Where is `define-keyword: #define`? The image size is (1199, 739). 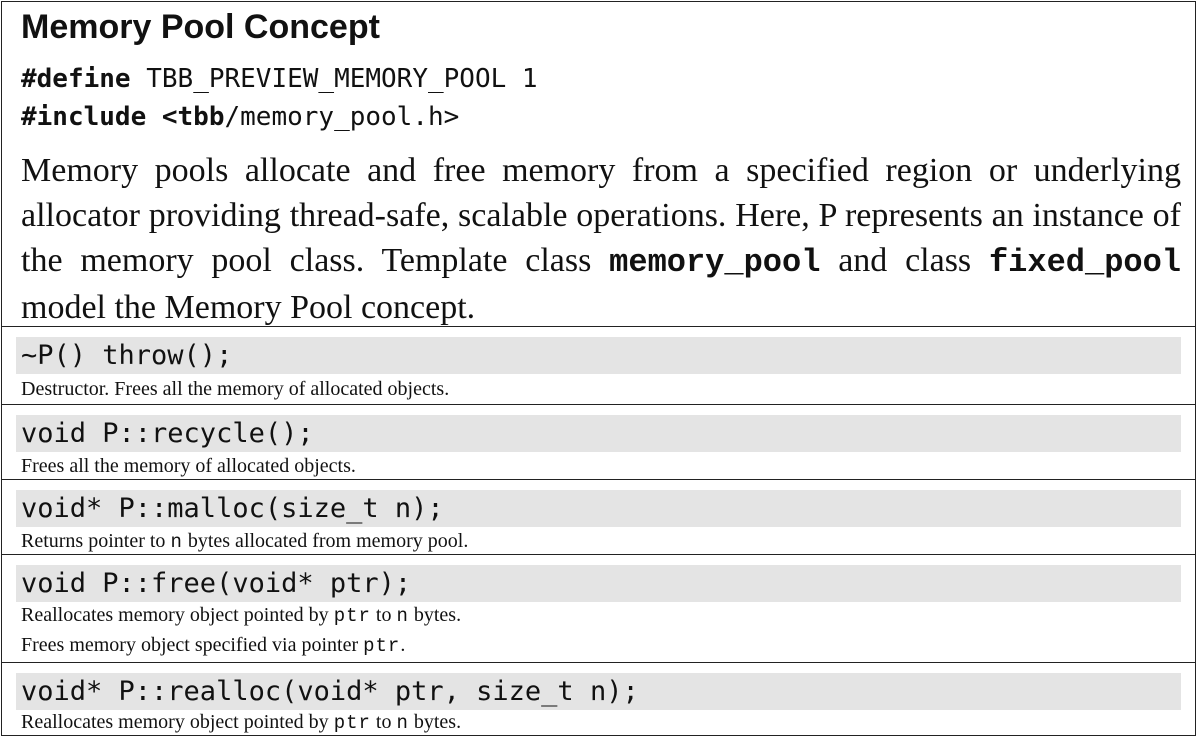 define-keyword: #define is located at coordinates (76, 79).